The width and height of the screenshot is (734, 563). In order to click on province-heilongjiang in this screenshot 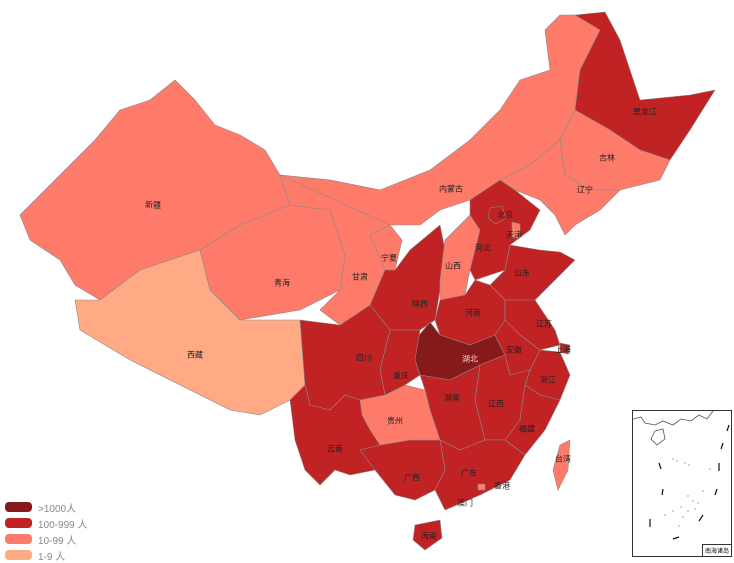, I will do `click(645, 86)`.